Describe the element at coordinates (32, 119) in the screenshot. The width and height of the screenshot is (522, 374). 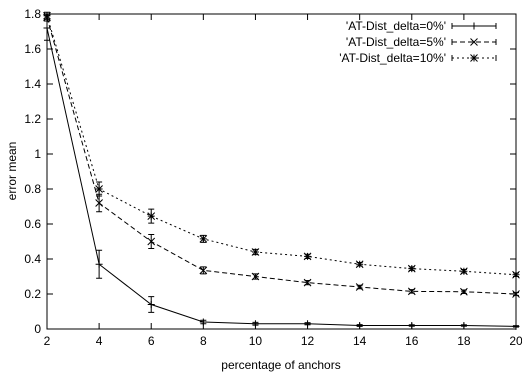
I see `y-tick-label: 1.2` at that location.